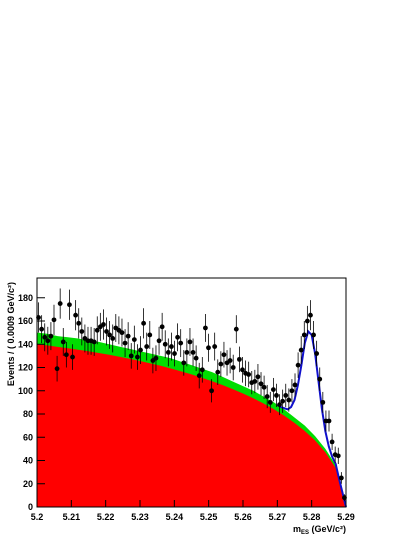 The height and width of the screenshot is (537, 415). What do you see at coordinates (25, 321) in the screenshot?
I see `y-tick-label: 160` at bounding box center [25, 321].